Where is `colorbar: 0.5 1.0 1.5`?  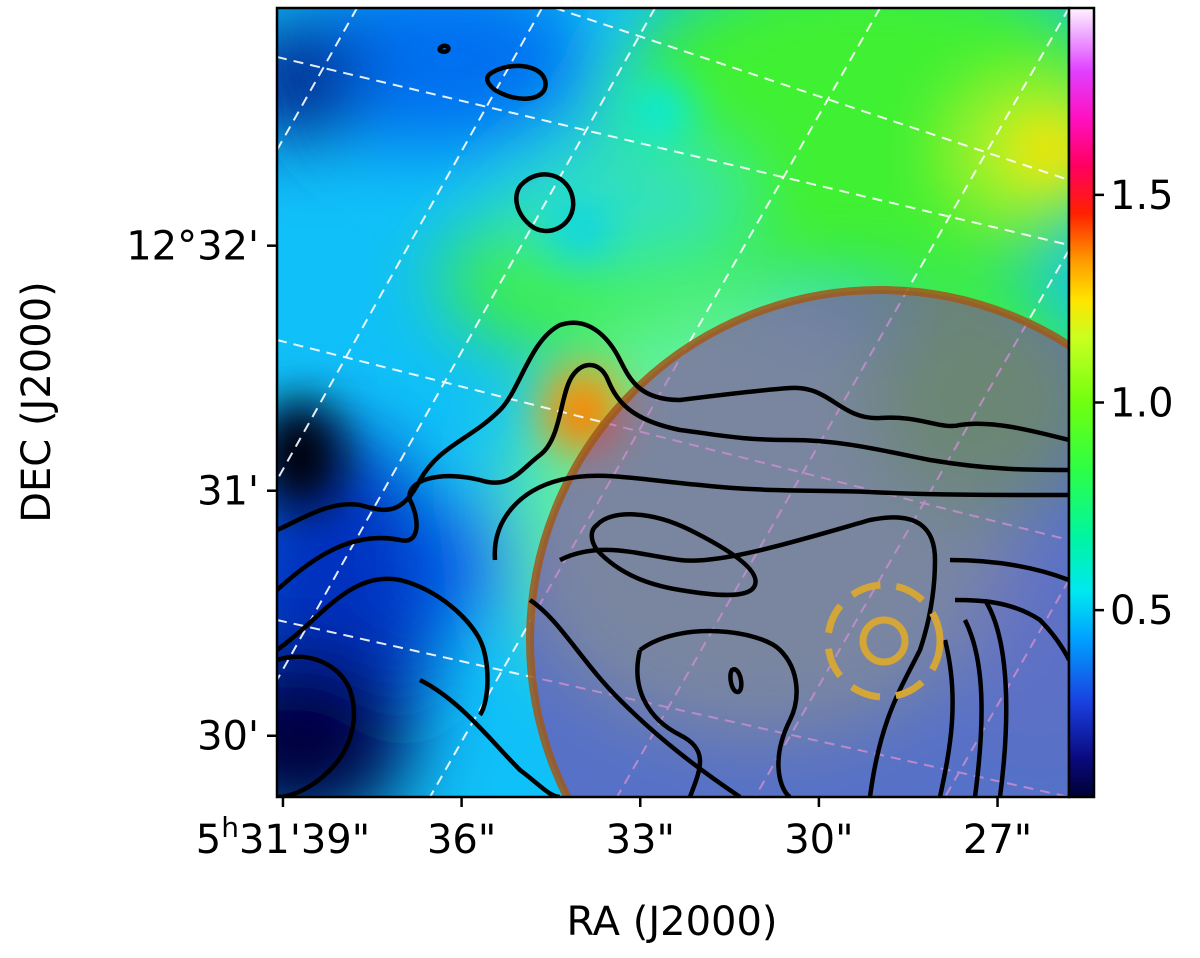
colorbar: 0.5 1.0 1.5 is located at coordinates (1120, 402).